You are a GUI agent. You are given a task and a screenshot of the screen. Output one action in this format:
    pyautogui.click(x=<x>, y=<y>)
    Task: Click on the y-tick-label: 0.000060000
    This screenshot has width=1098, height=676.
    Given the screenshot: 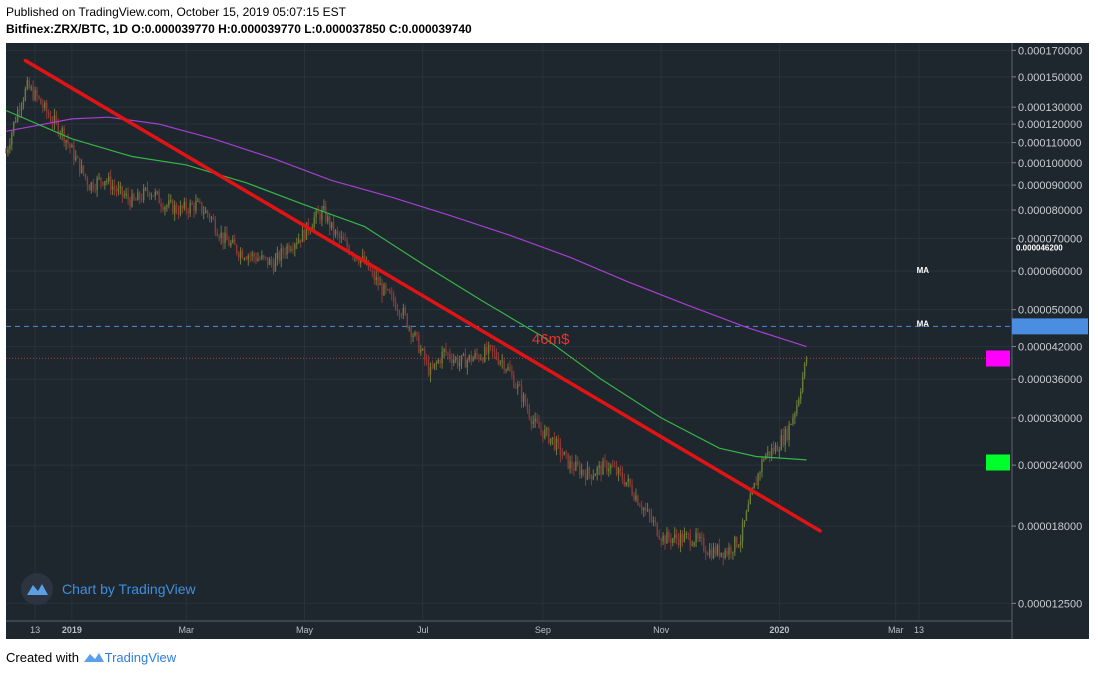 What is the action you would take?
    pyautogui.click(x=1050, y=272)
    